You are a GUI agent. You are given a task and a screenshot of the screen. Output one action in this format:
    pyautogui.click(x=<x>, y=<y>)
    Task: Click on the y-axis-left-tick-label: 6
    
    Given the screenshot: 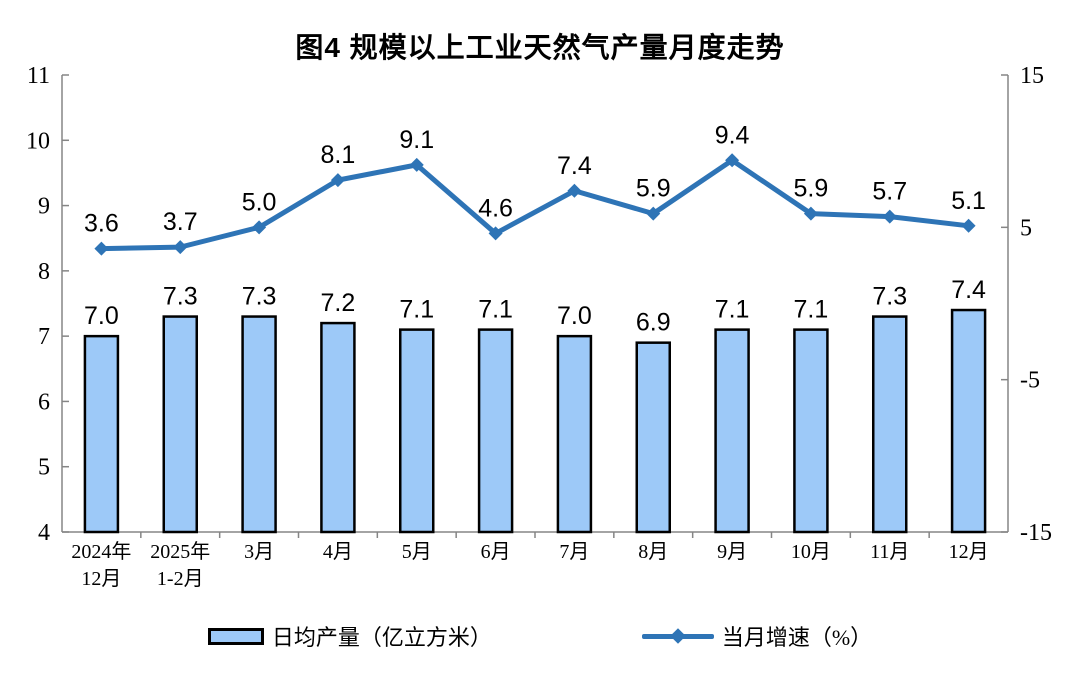 What is the action you would take?
    pyautogui.click(x=44, y=402)
    